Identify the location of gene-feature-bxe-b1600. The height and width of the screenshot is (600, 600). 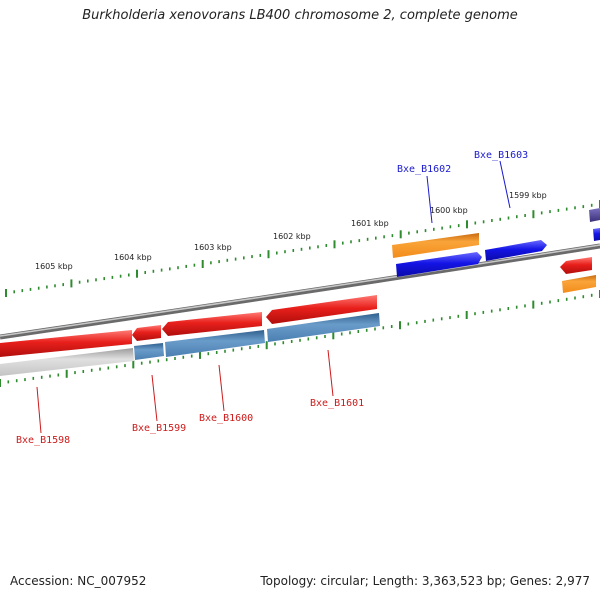
(212, 324).